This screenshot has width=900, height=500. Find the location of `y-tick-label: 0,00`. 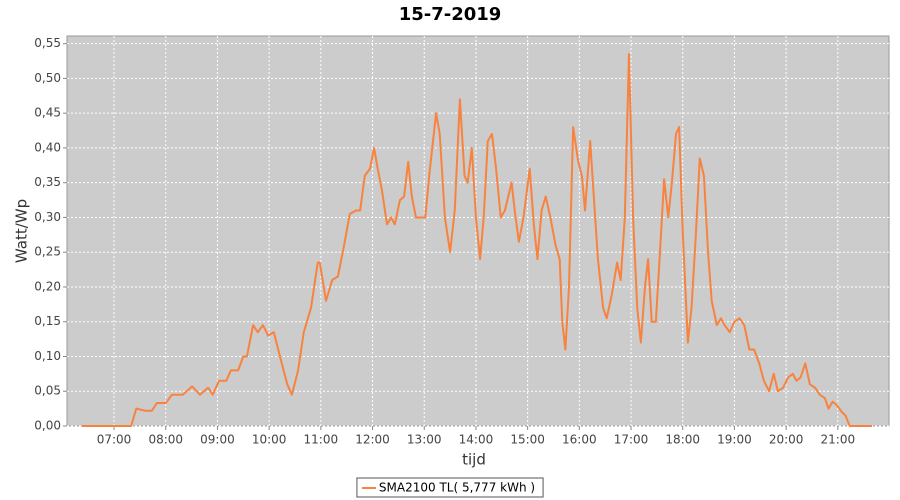

y-tick-label: 0,00 is located at coordinates (47, 426).